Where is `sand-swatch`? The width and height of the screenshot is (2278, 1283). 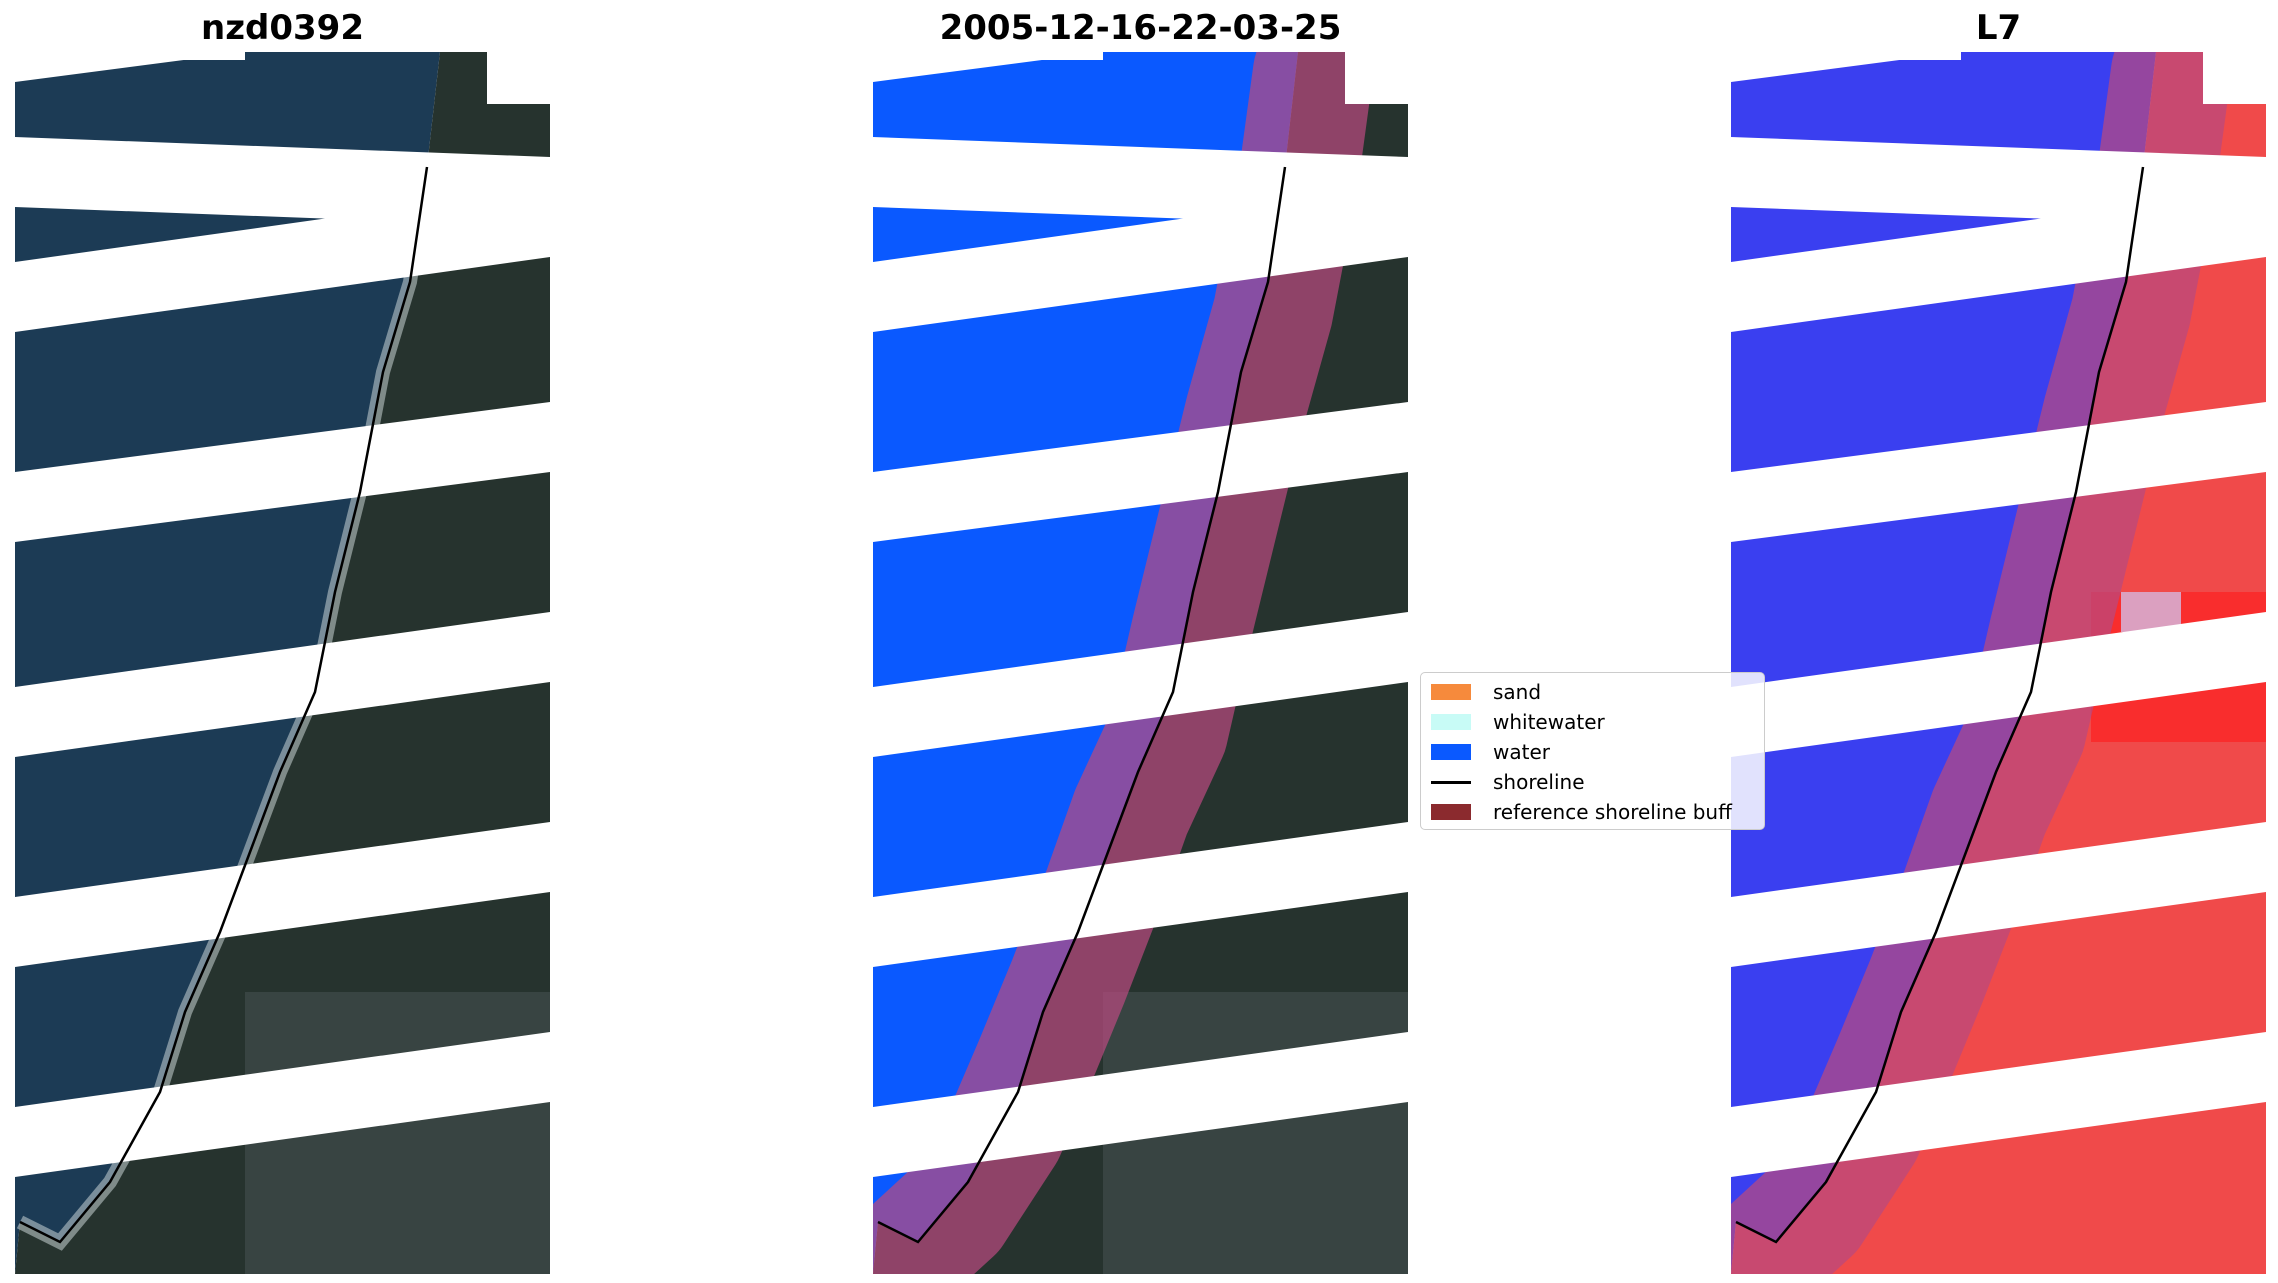 sand-swatch is located at coordinates (1451, 692).